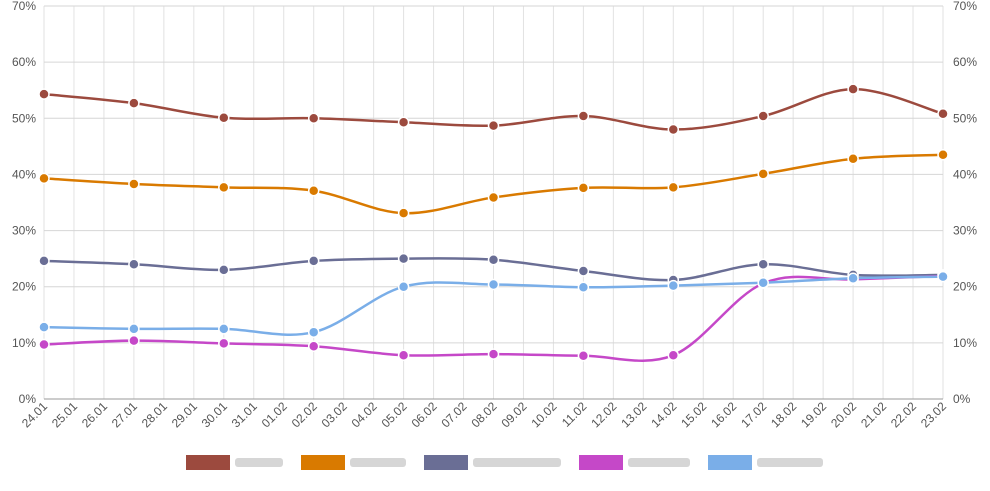 The image size is (990, 491). I want to click on x-tick-label: 19.02, so click(813, 414).